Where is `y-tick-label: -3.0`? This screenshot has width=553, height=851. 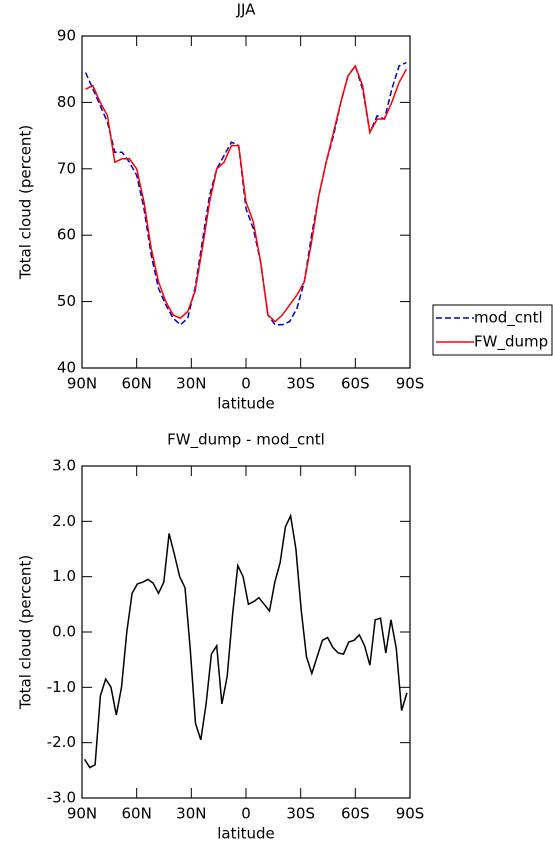 y-tick-label: -3.0 is located at coordinates (61, 798).